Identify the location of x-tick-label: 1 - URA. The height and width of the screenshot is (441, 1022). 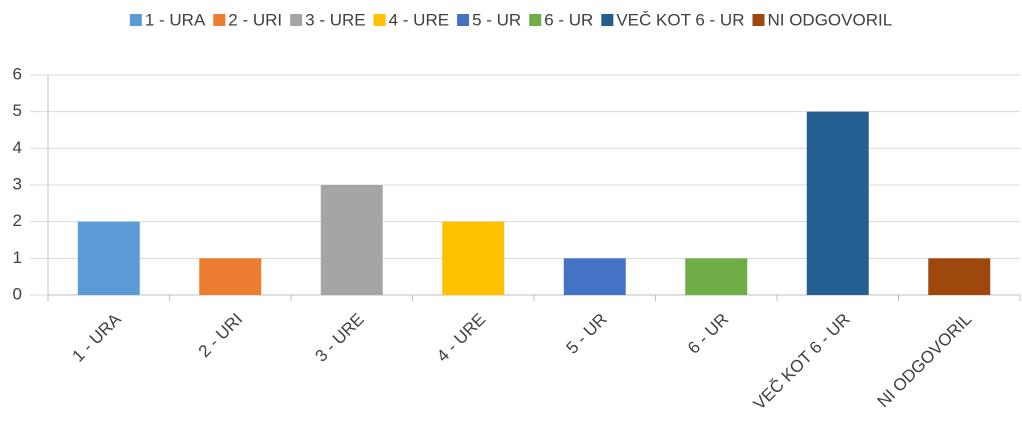
(97, 337).